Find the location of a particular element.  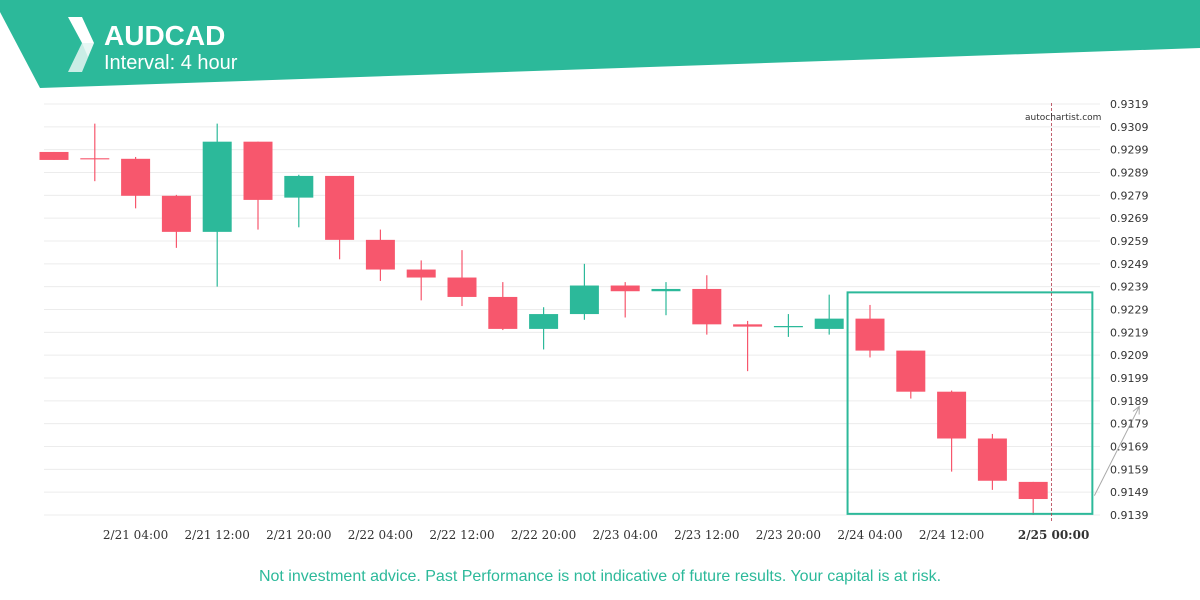

y-tick-label: 0.9159 is located at coordinates (1129, 469).